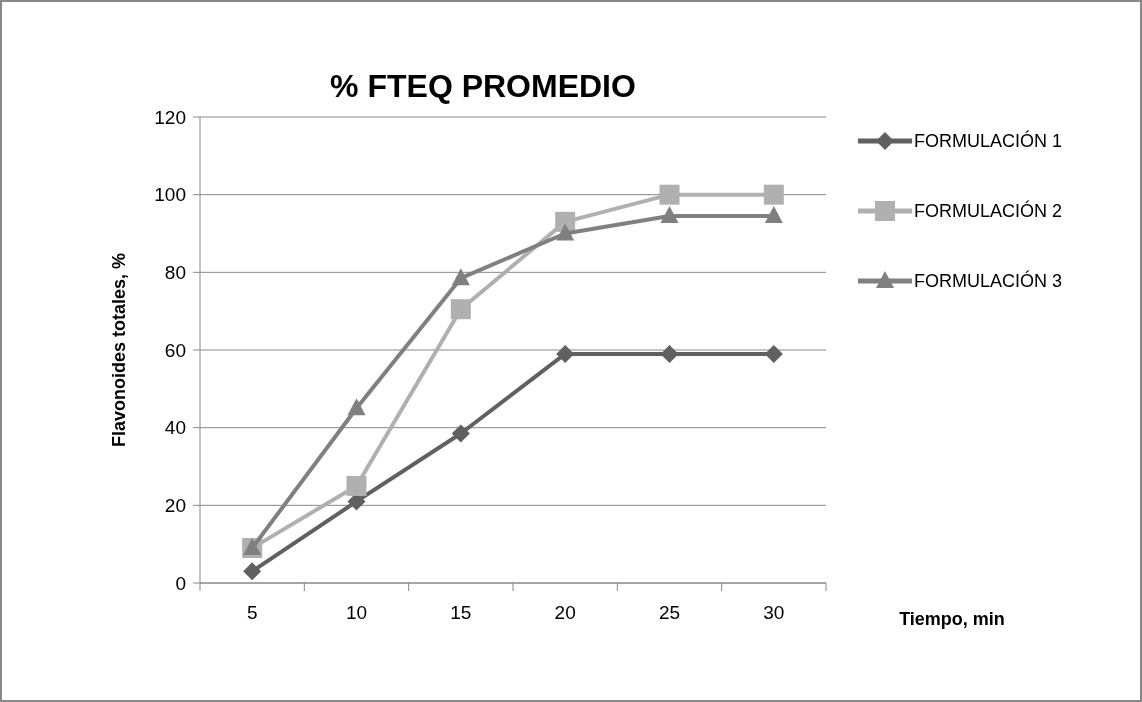 Image resolution: width=1142 pixels, height=702 pixels. Describe the element at coordinates (252, 612) in the screenshot. I see `x-tick-label: 5` at that location.